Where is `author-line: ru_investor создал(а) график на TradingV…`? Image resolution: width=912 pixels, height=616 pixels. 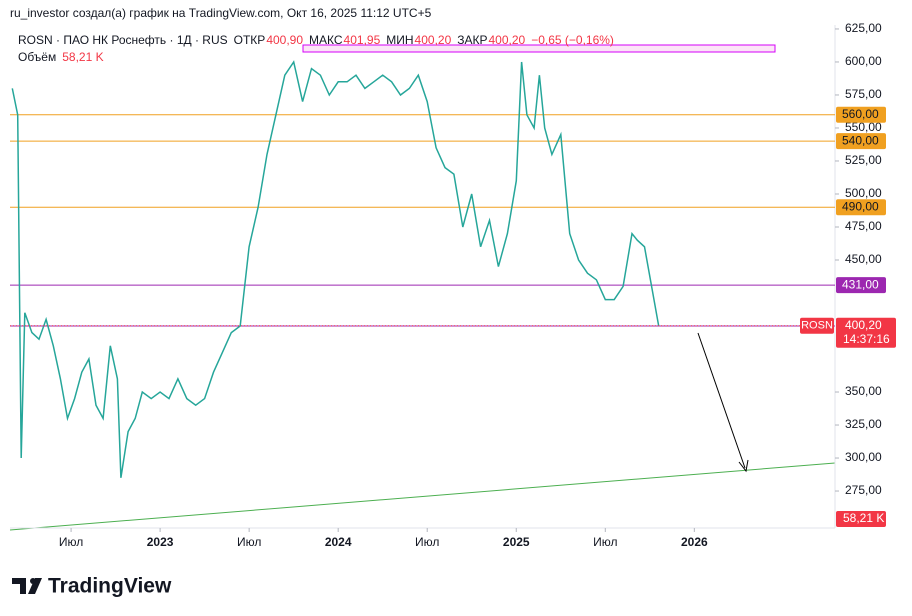 author-line: ru_investor создал(а) график на TradingV… is located at coordinates (221, 13).